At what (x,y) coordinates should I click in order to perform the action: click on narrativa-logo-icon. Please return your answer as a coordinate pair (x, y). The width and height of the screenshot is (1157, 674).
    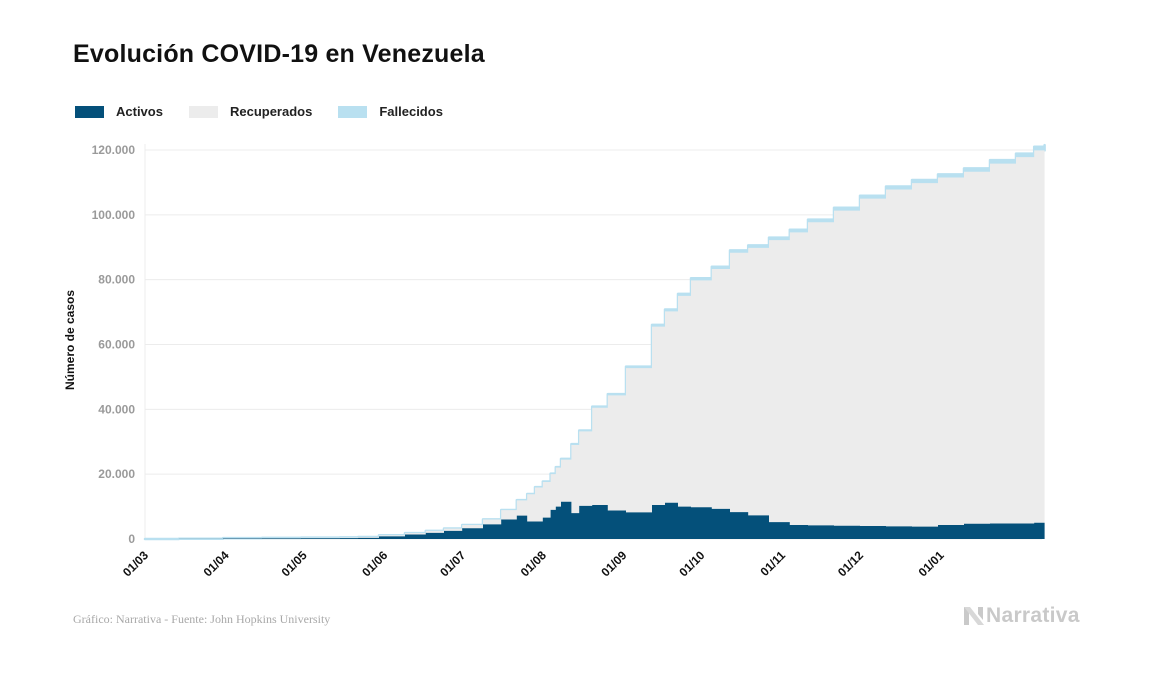
    Looking at the image, I should click on (974, 616).